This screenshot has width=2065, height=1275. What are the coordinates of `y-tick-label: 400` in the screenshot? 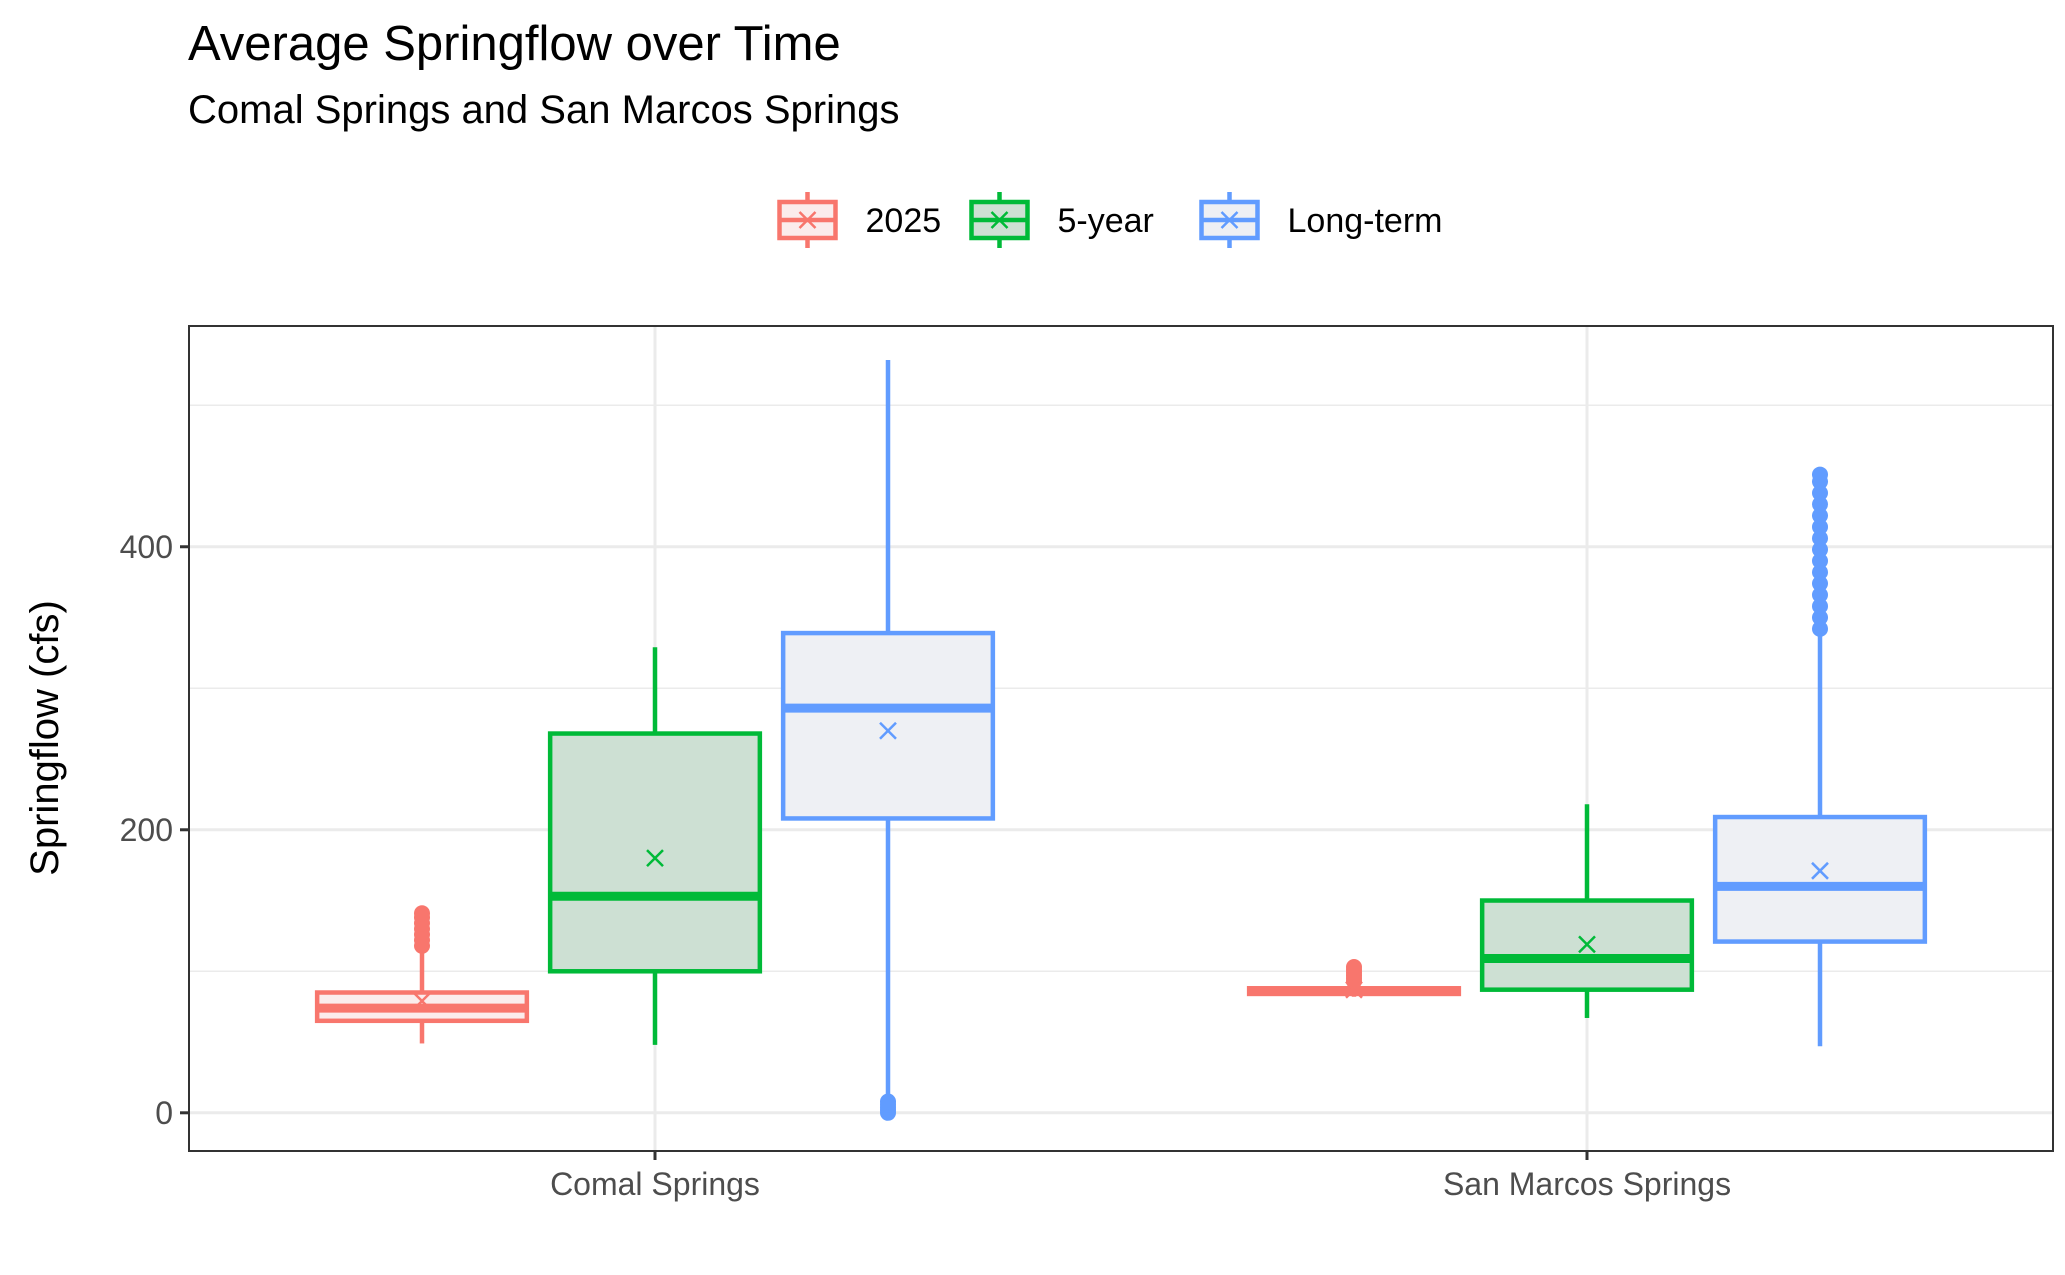 It's located at (146, 547).